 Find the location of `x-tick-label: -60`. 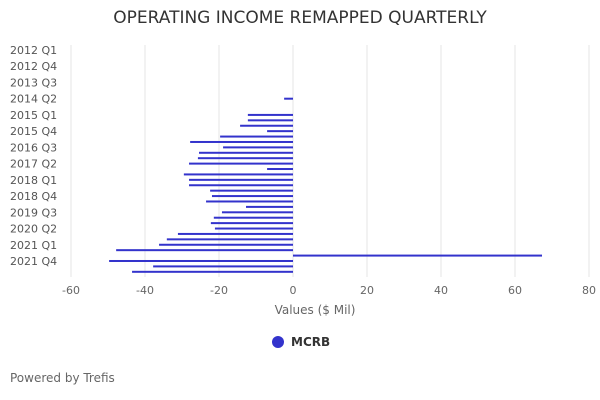

x-tick-label: -60 is located at coordinates (71, 290).